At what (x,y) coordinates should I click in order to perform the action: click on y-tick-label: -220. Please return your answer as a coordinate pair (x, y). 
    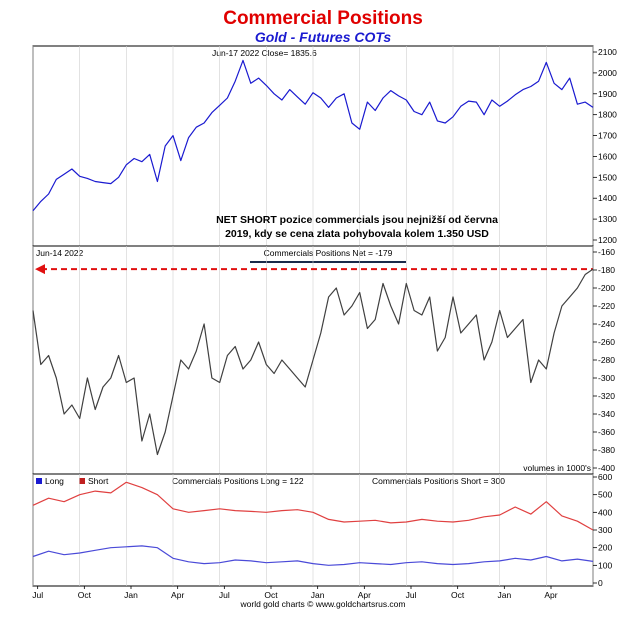
    Looking at the image, I should click on (606, 306).